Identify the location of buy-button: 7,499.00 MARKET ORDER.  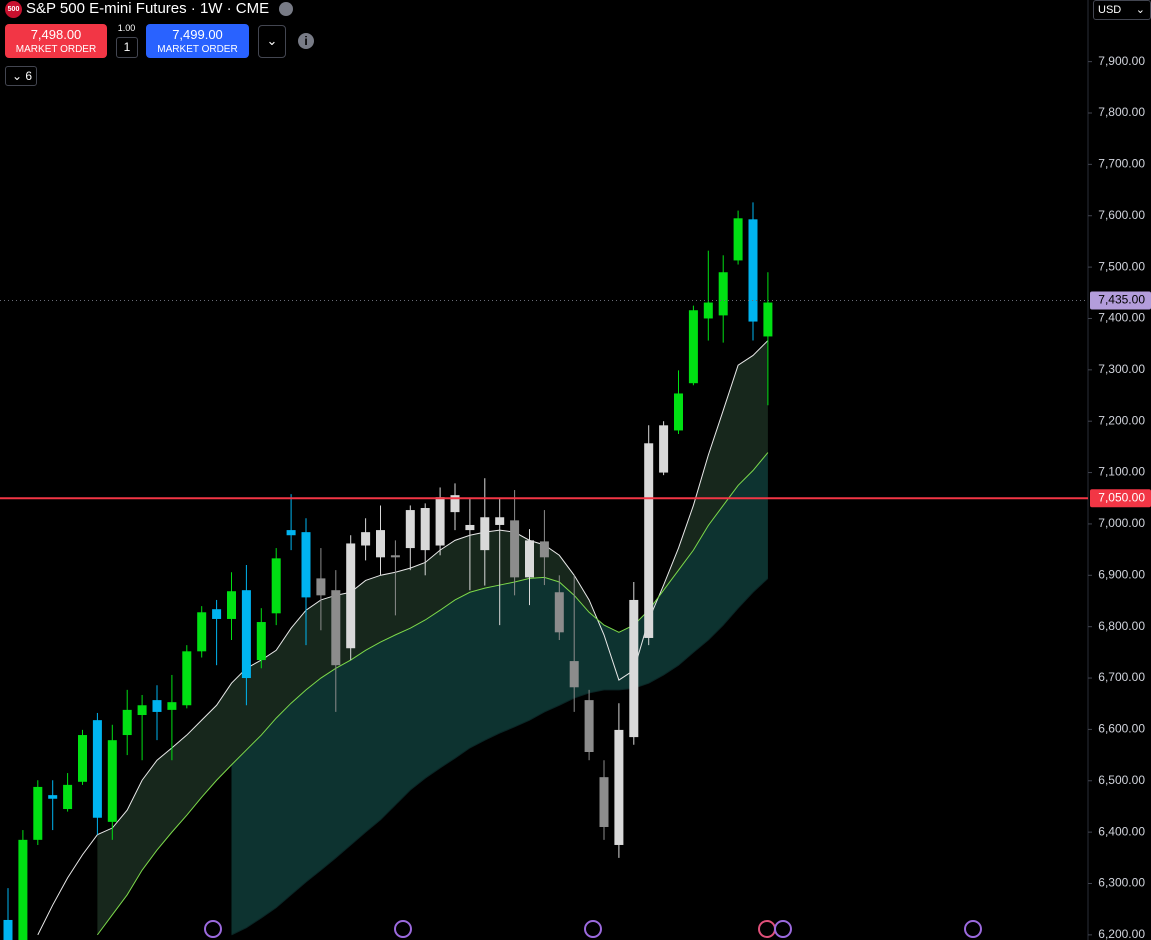
(197, 41).